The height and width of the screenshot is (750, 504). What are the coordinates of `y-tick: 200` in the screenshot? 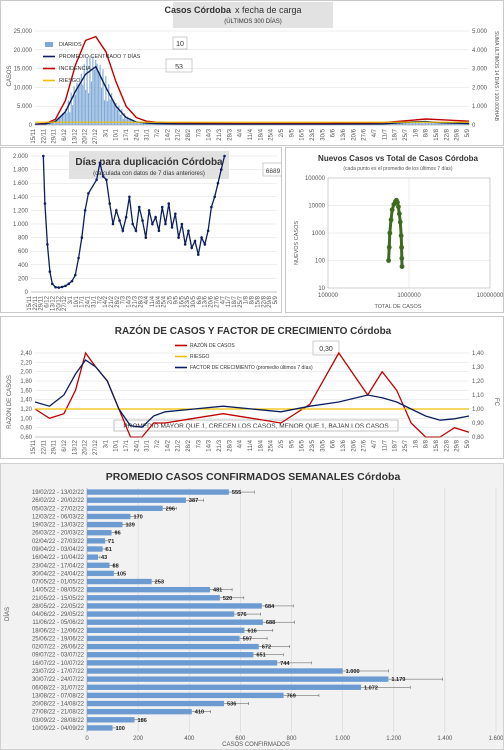 It's located at (23, 279).